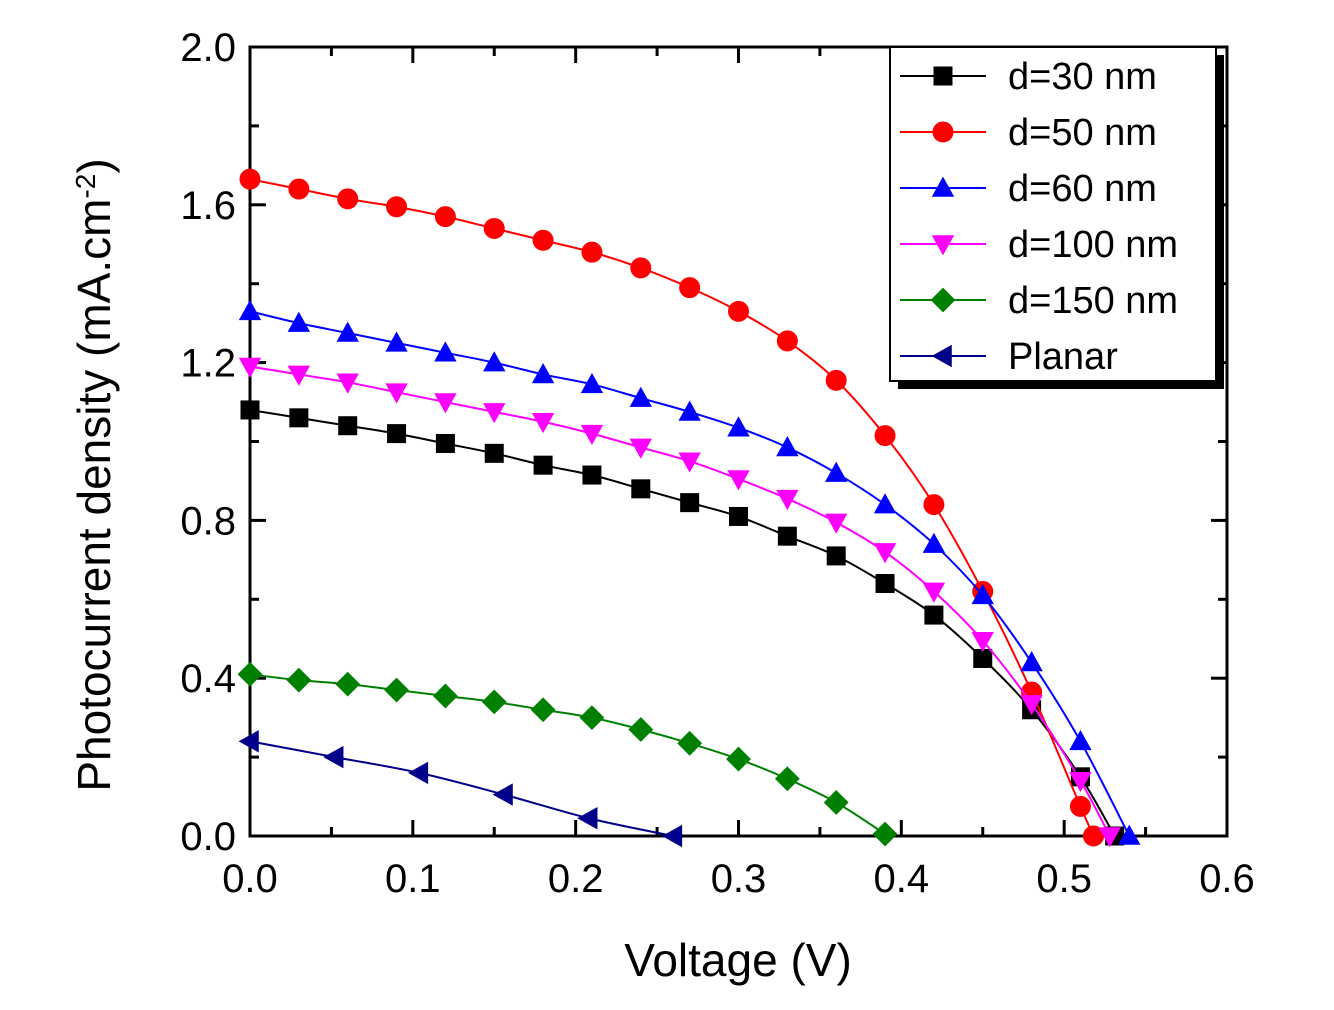 This screenshot has width=1334, height=1010. Describe the element at coordinates (1082, 77) in the screenshot. I see `legend-label: d=30 nm` at that location.